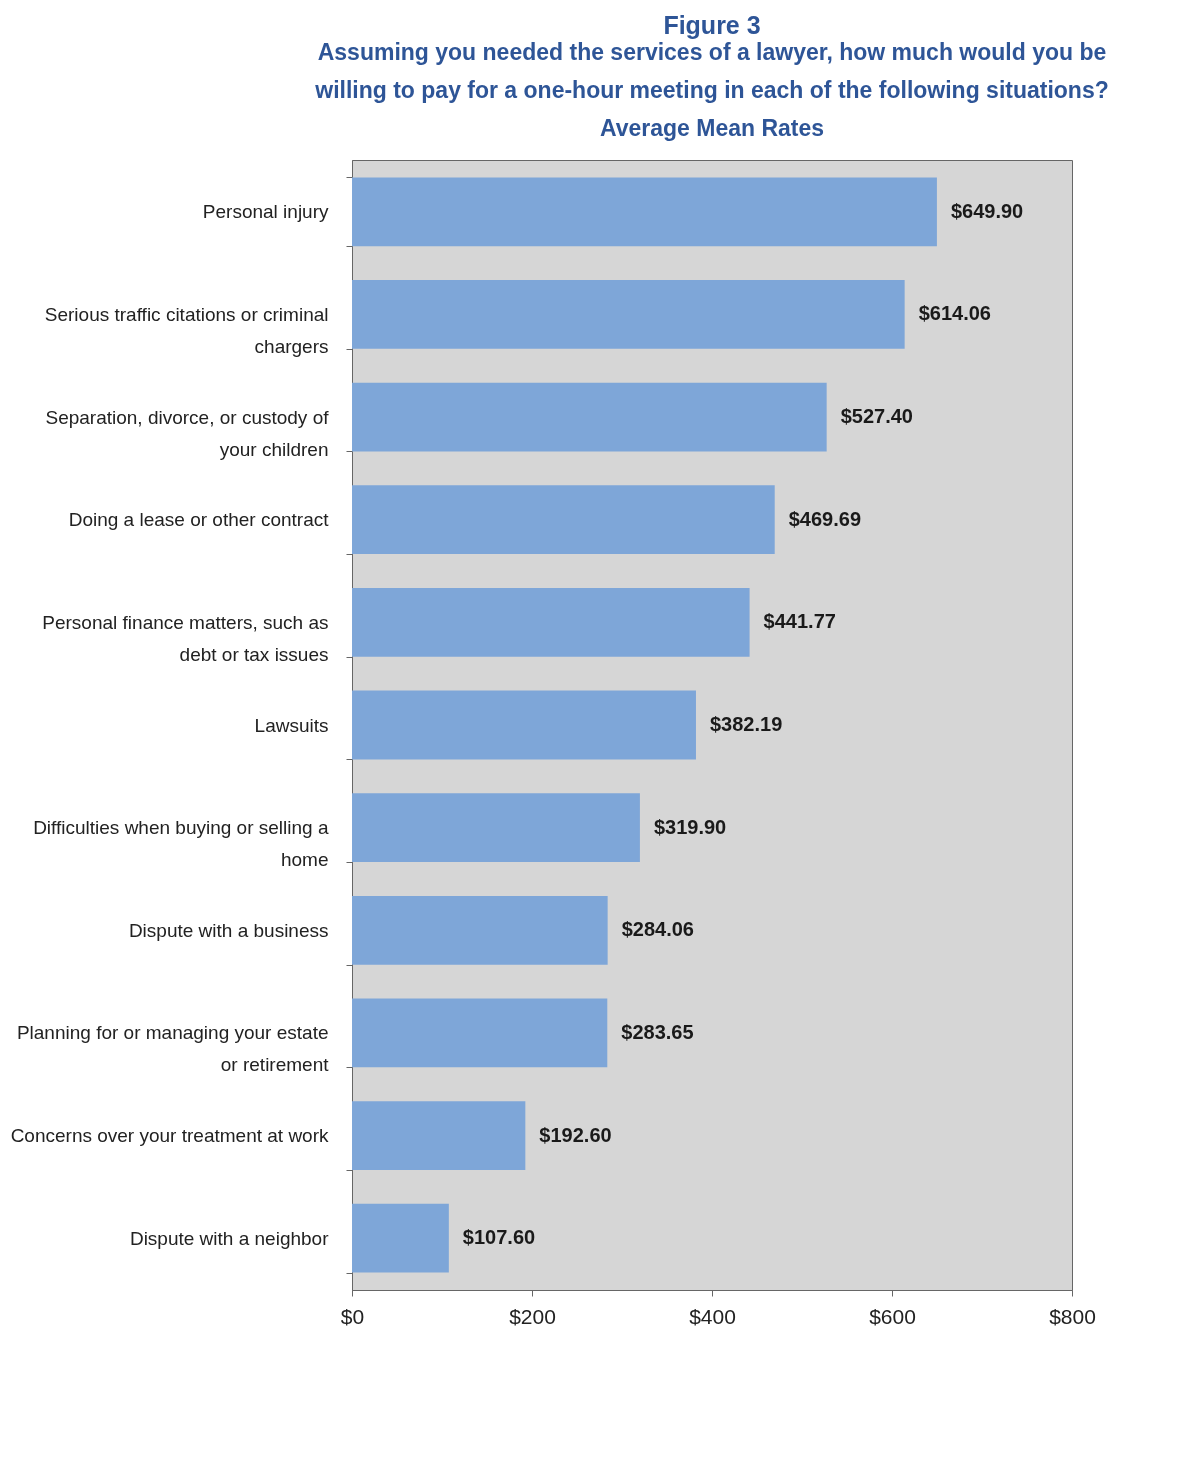  Describe the element at coordinates (892, 1316) in the screenshot. I see `x-tick-label: $600` at that location.